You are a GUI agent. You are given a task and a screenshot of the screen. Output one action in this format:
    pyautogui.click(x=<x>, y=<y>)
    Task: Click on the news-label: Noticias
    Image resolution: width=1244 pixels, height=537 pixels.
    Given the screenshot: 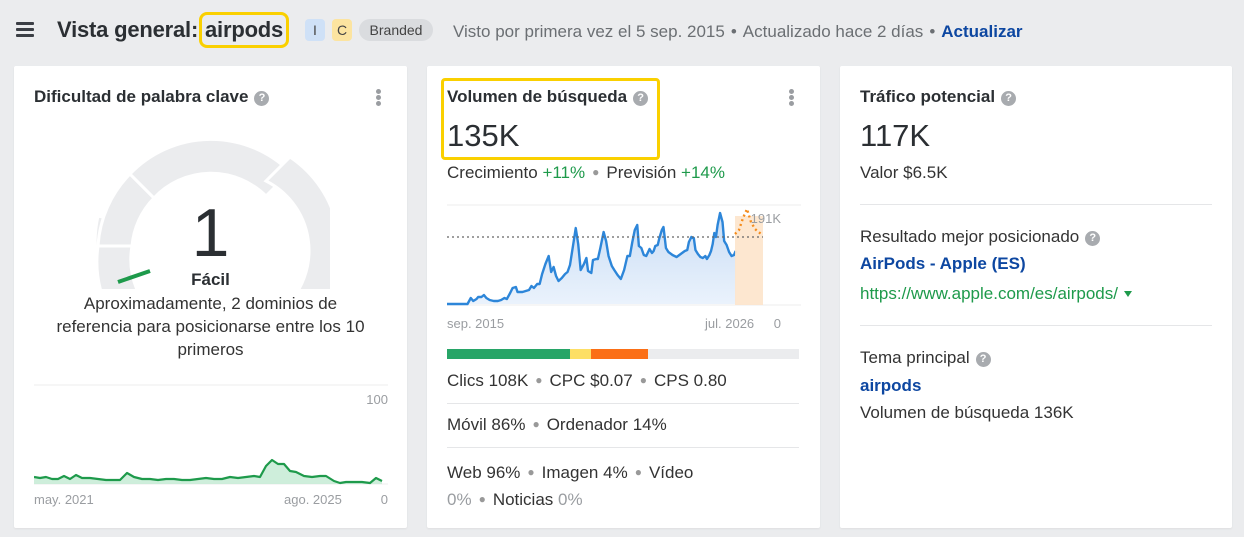 What is the action you would take?
    pyautogui.click(x=523, y=499)
    